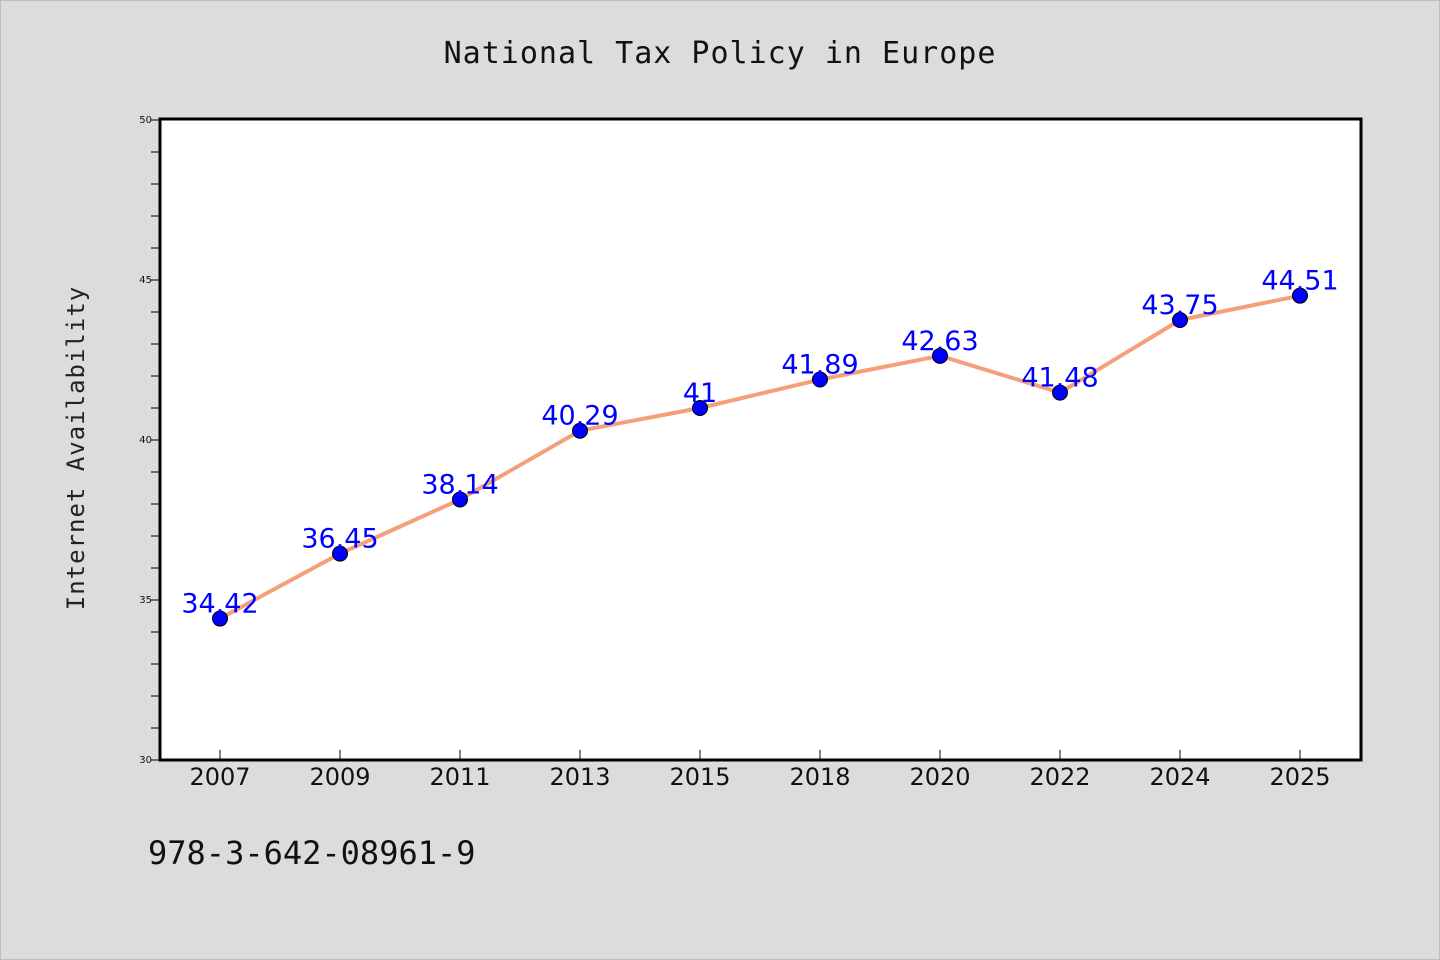 Image resolution: width=1440 pixels, height=960 pixels. What do you see at coordinates (939, 777) in the screenshot?
I see `x-tick-label: 2020` at bounding box center [939, 777].